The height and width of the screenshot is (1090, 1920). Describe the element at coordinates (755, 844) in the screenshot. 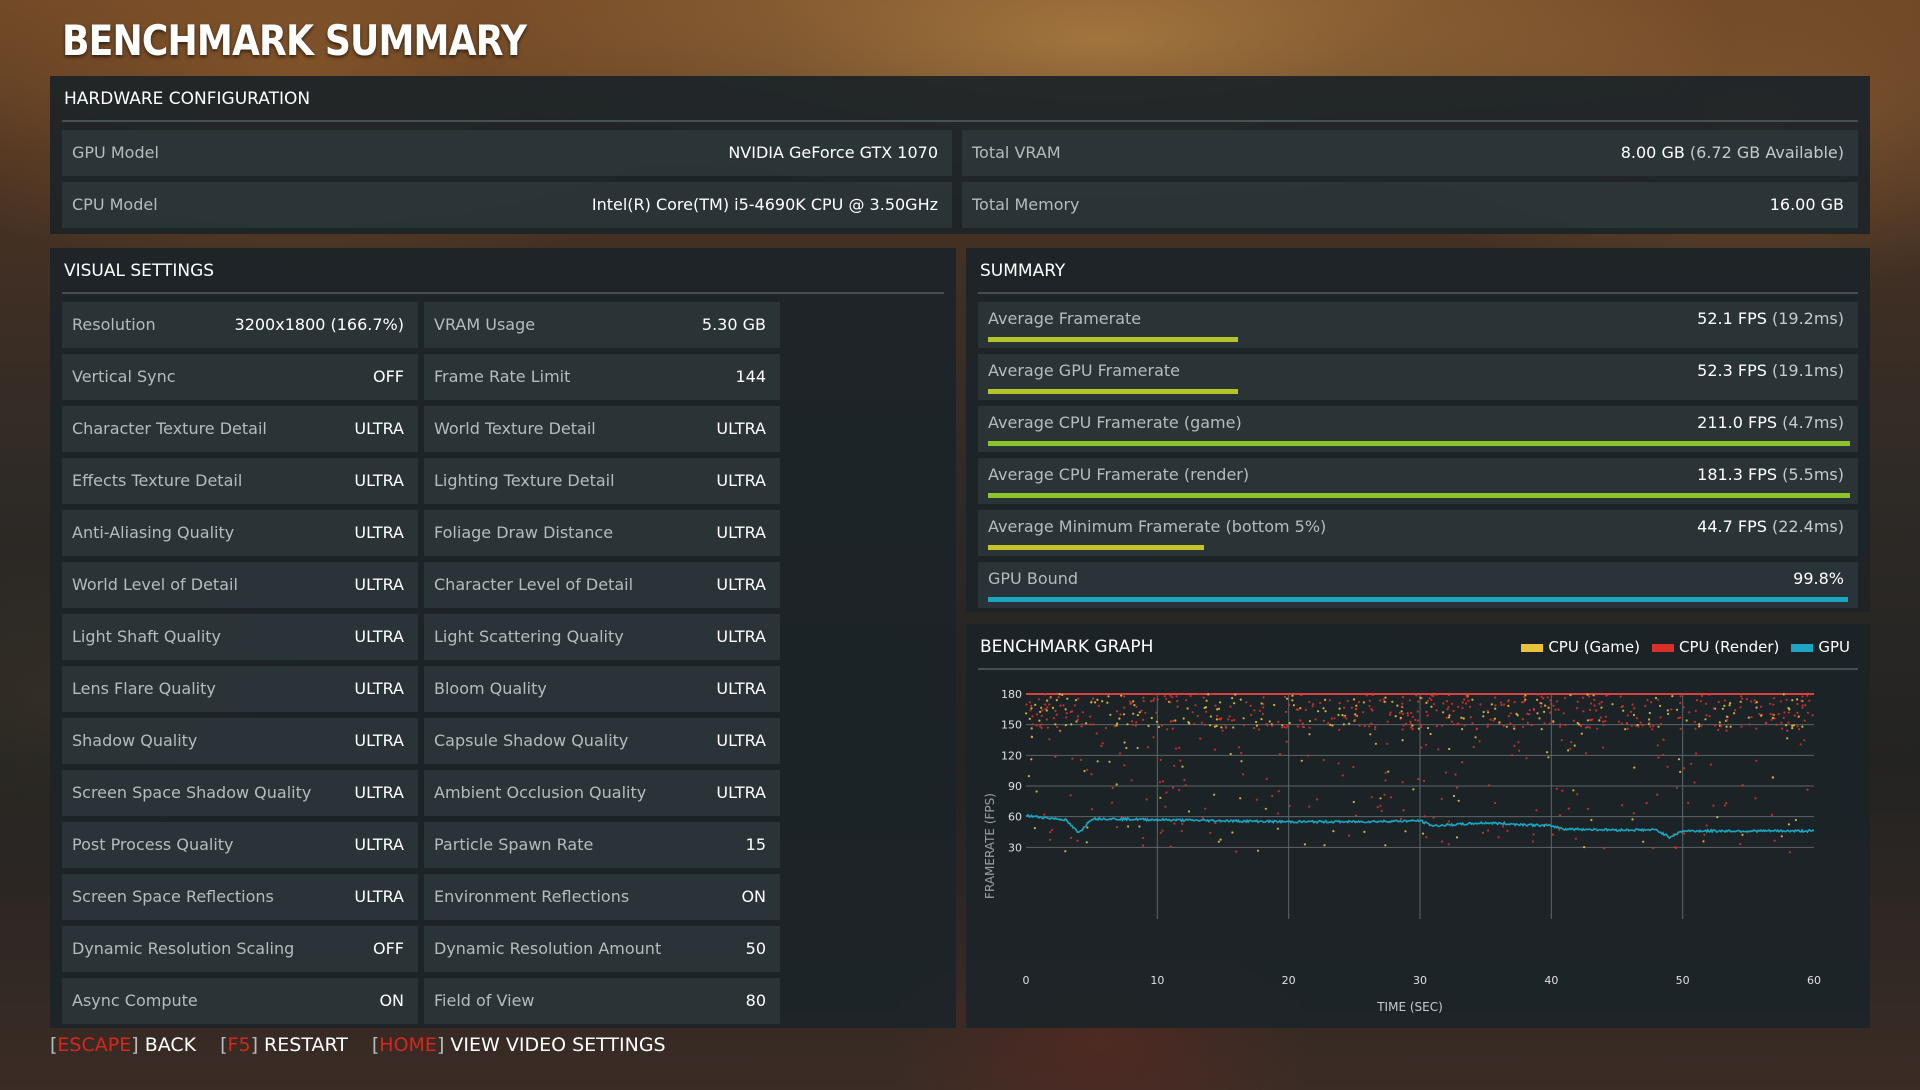

I see `setting-value: 15` at that location.